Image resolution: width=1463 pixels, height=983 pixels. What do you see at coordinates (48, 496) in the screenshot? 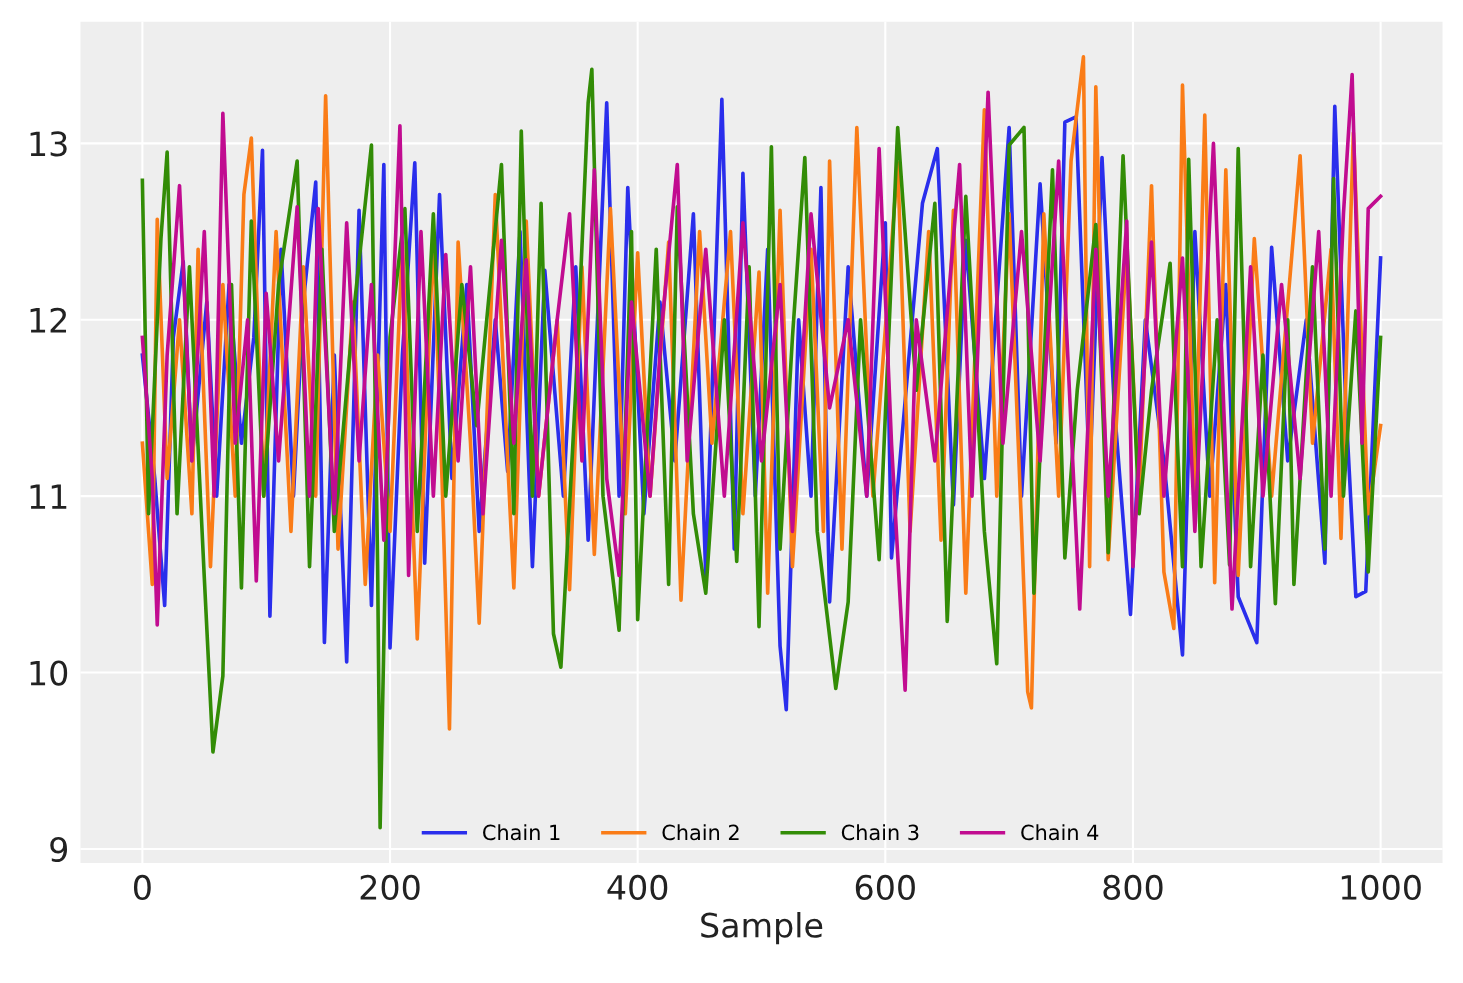
I see `y-tick-label: 11` at bounding box center [48, 496].